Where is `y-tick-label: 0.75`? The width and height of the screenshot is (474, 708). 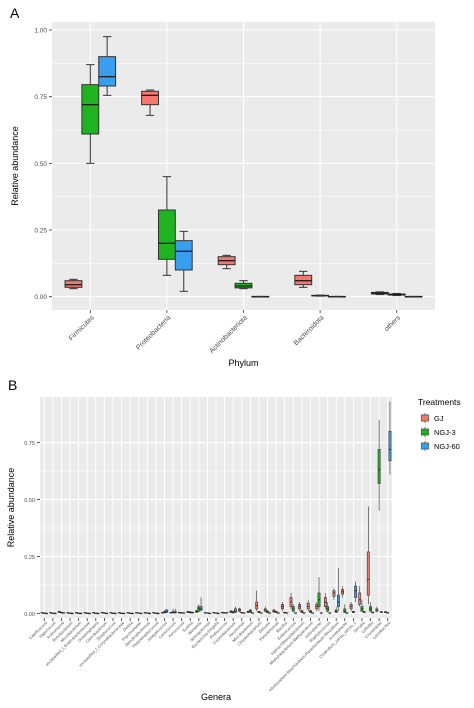
y-tick-label: 0.75 is located at coordinates (29, 444).